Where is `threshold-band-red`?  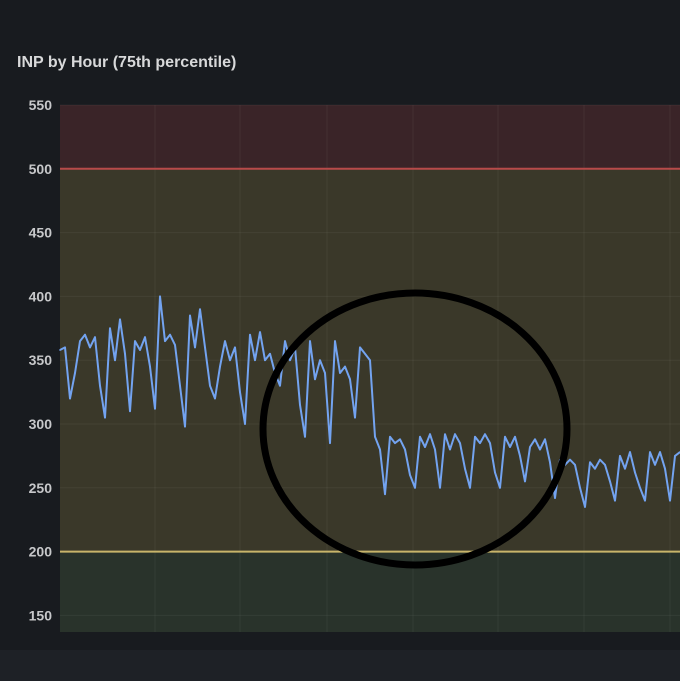
threshold-band-red is located at coordinates (370, 137).